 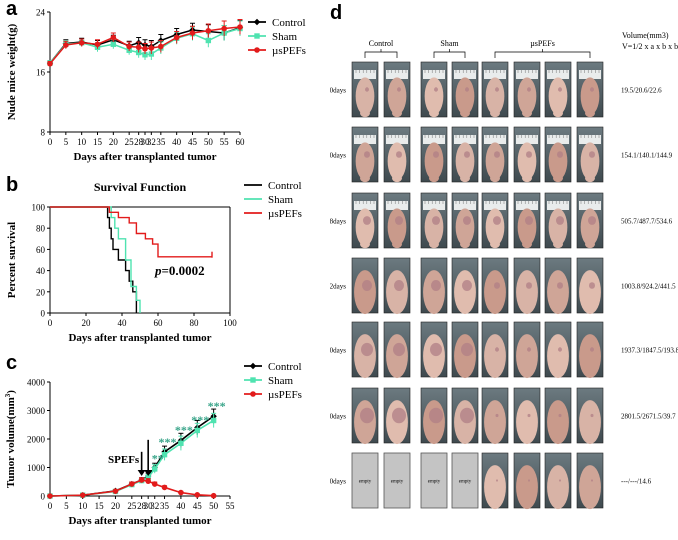 I want to click on group-bracket, so click(x=449, y=53).